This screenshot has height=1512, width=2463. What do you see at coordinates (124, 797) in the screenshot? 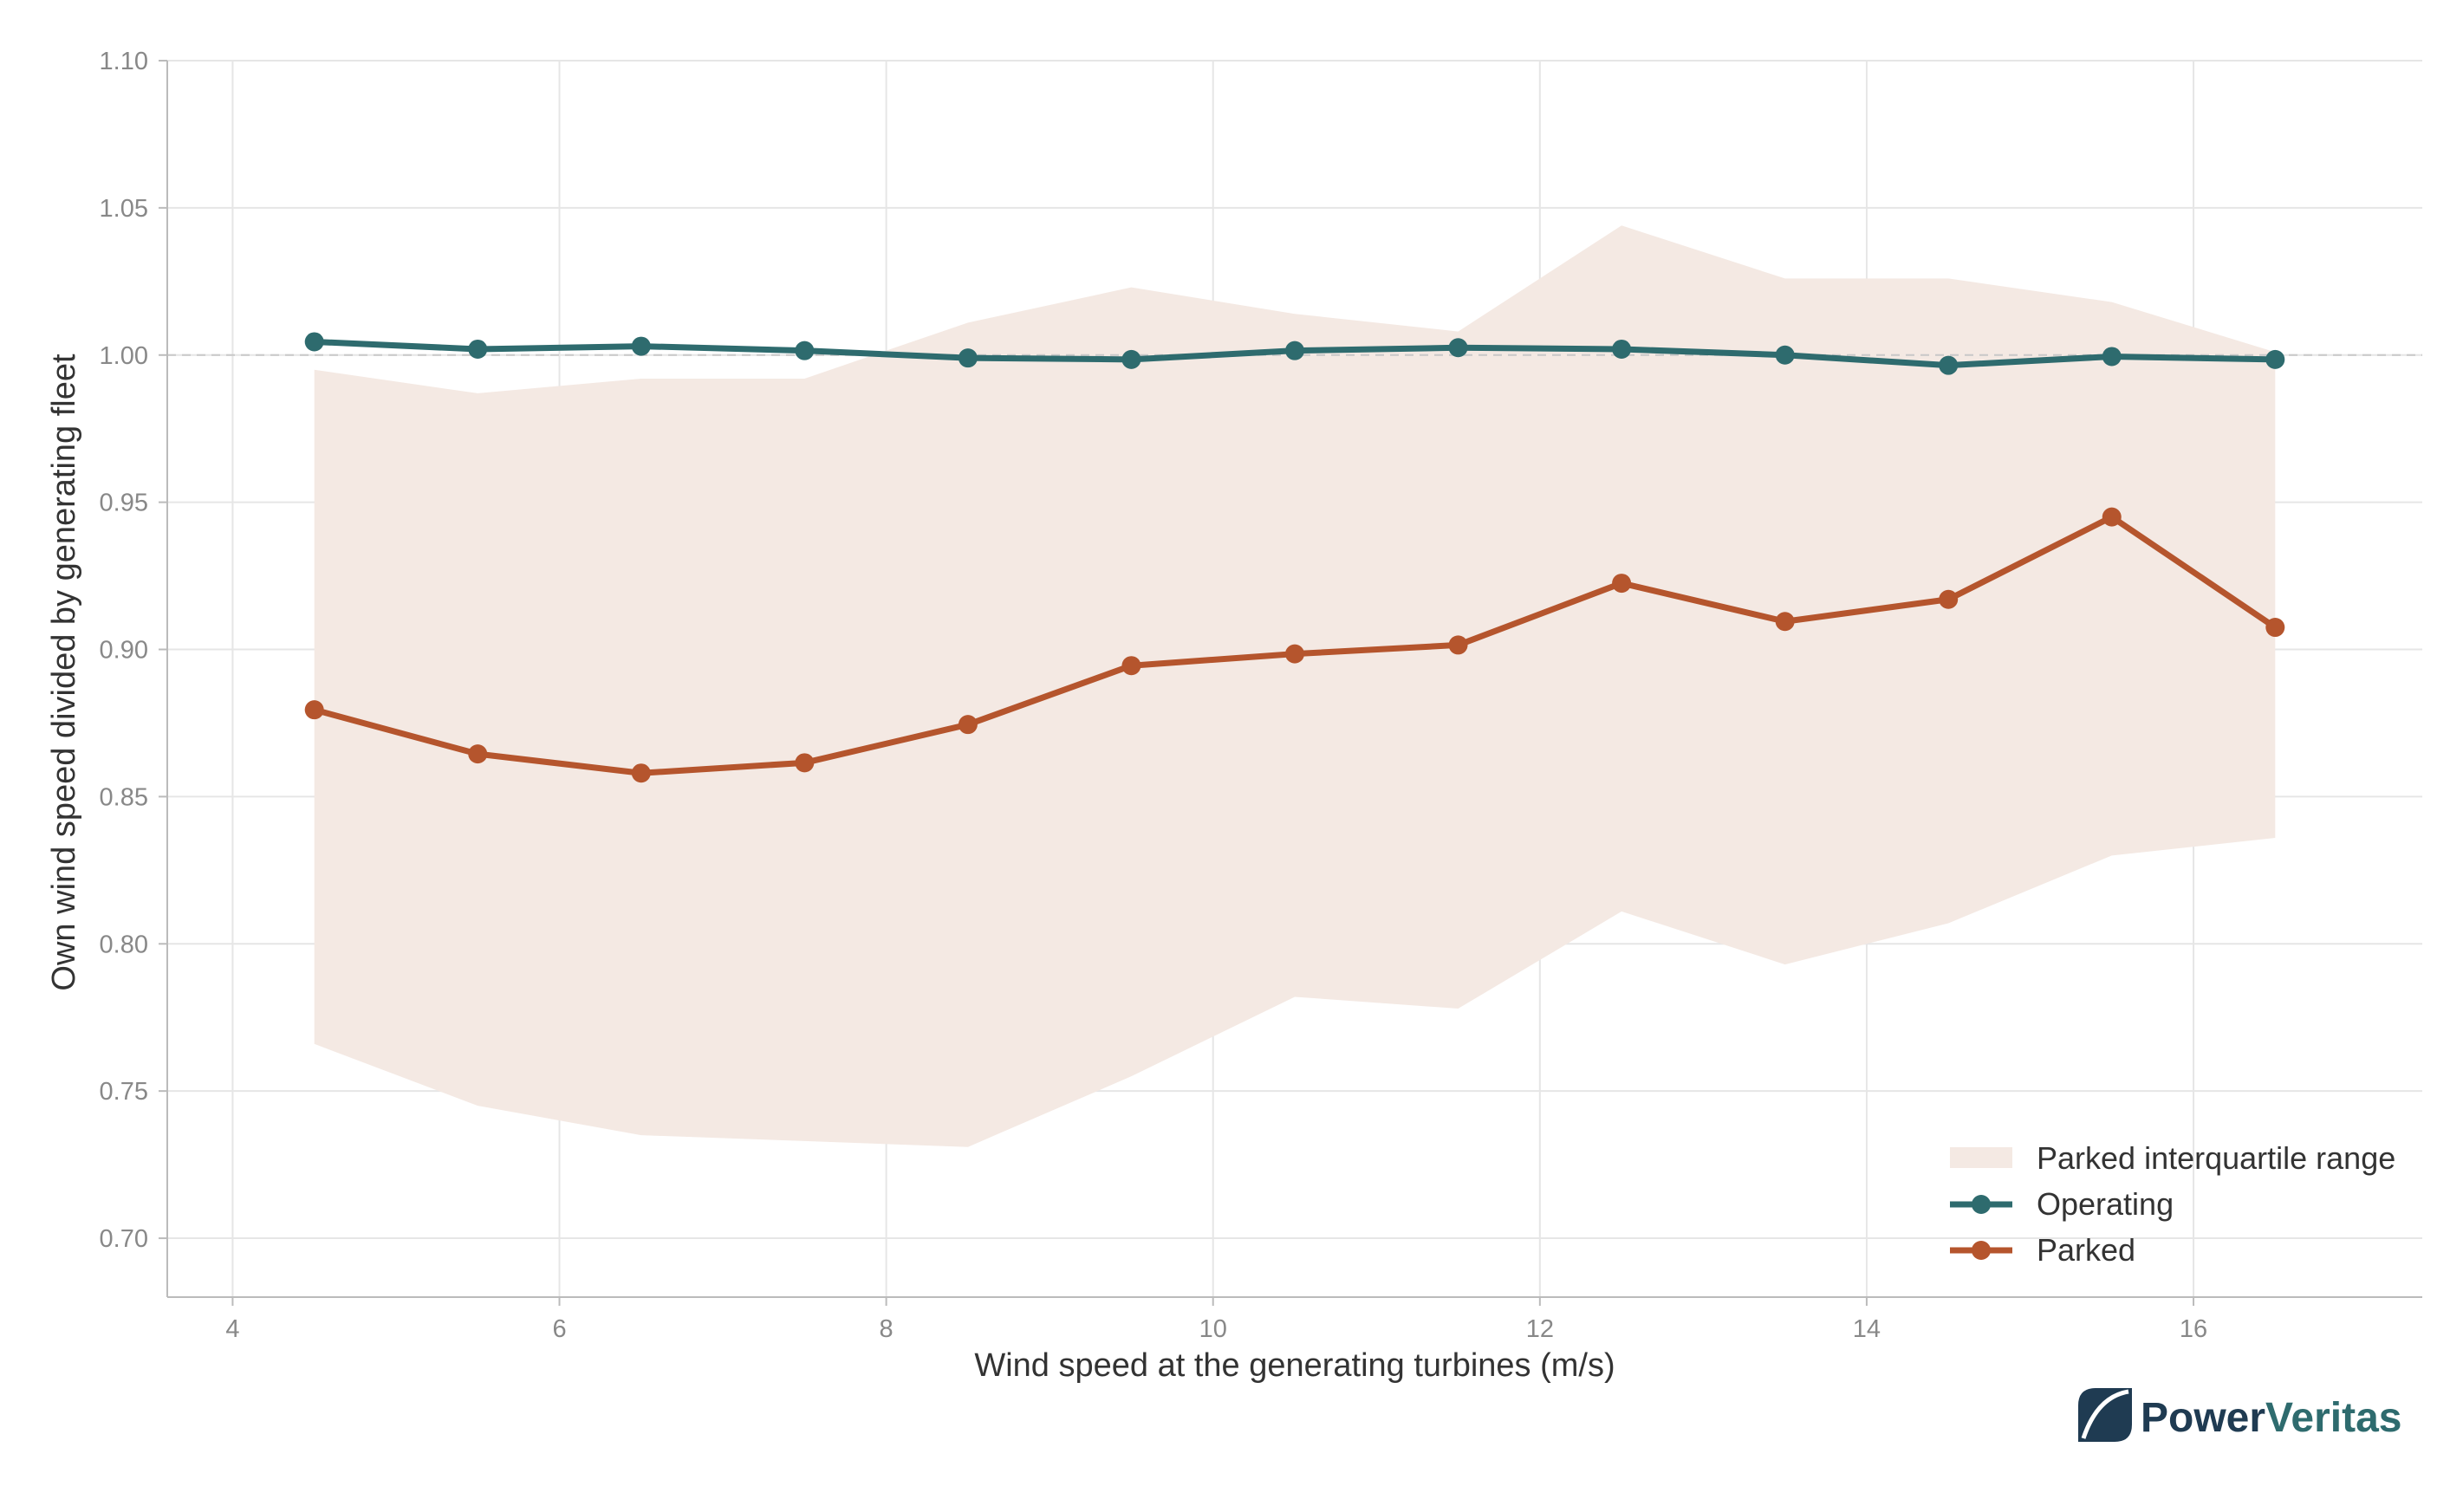
I see `y-tick-label-3: 0.85` at bounding box center [124, 797].